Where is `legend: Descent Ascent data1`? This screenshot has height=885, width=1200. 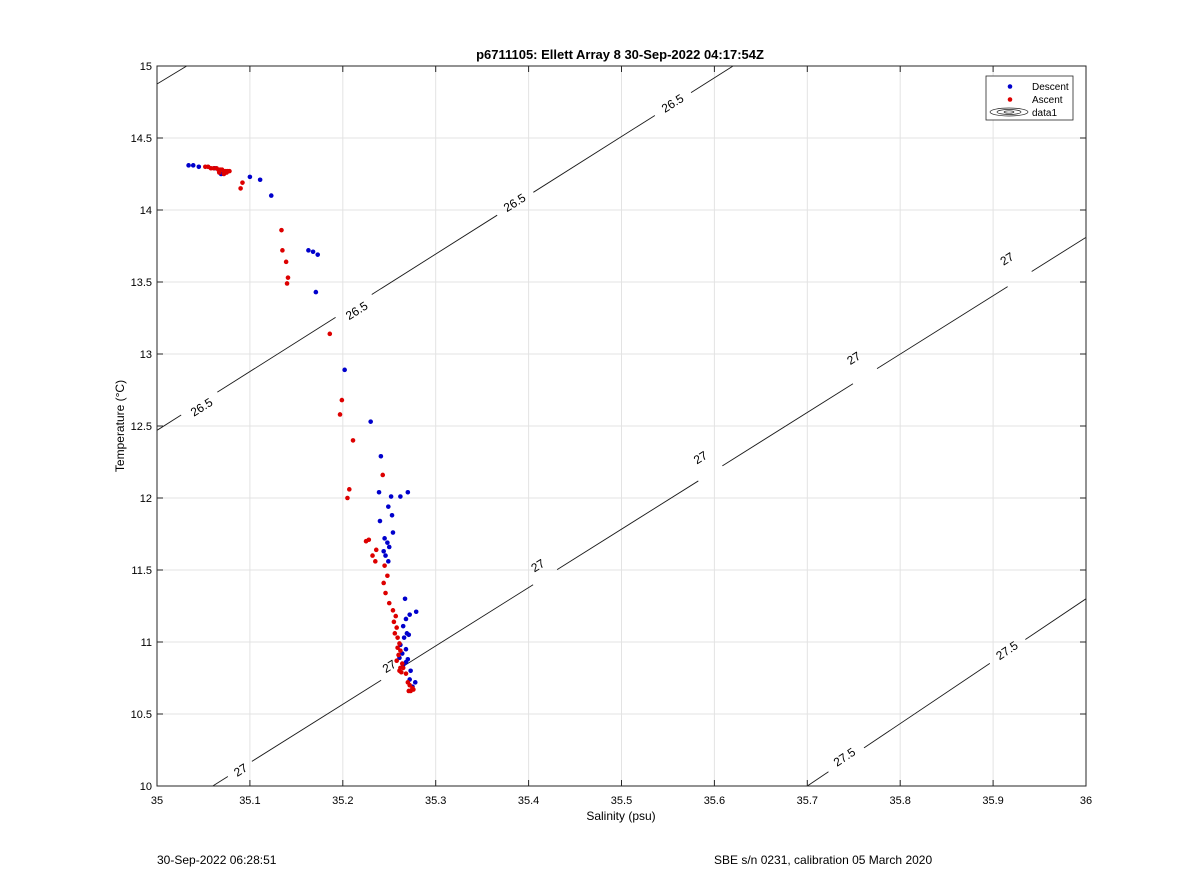
legend: Descent Ascent data1 is located at coordinates (1029, 98).